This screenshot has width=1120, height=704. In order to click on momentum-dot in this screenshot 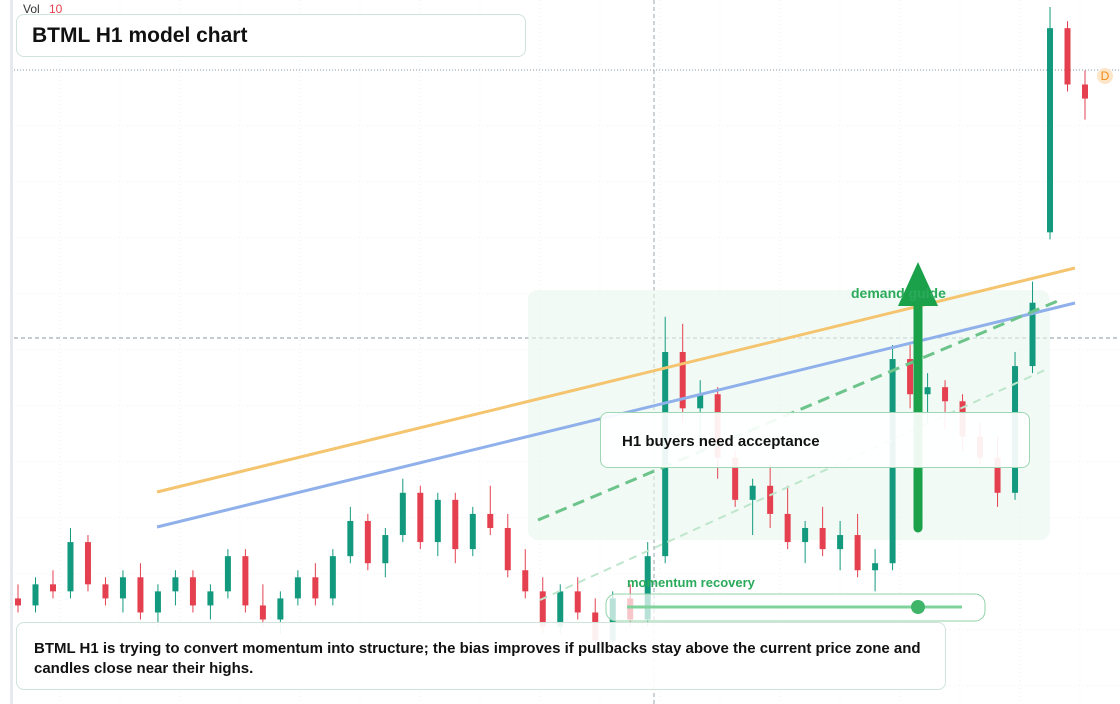, I will do `click(918, 607)`.